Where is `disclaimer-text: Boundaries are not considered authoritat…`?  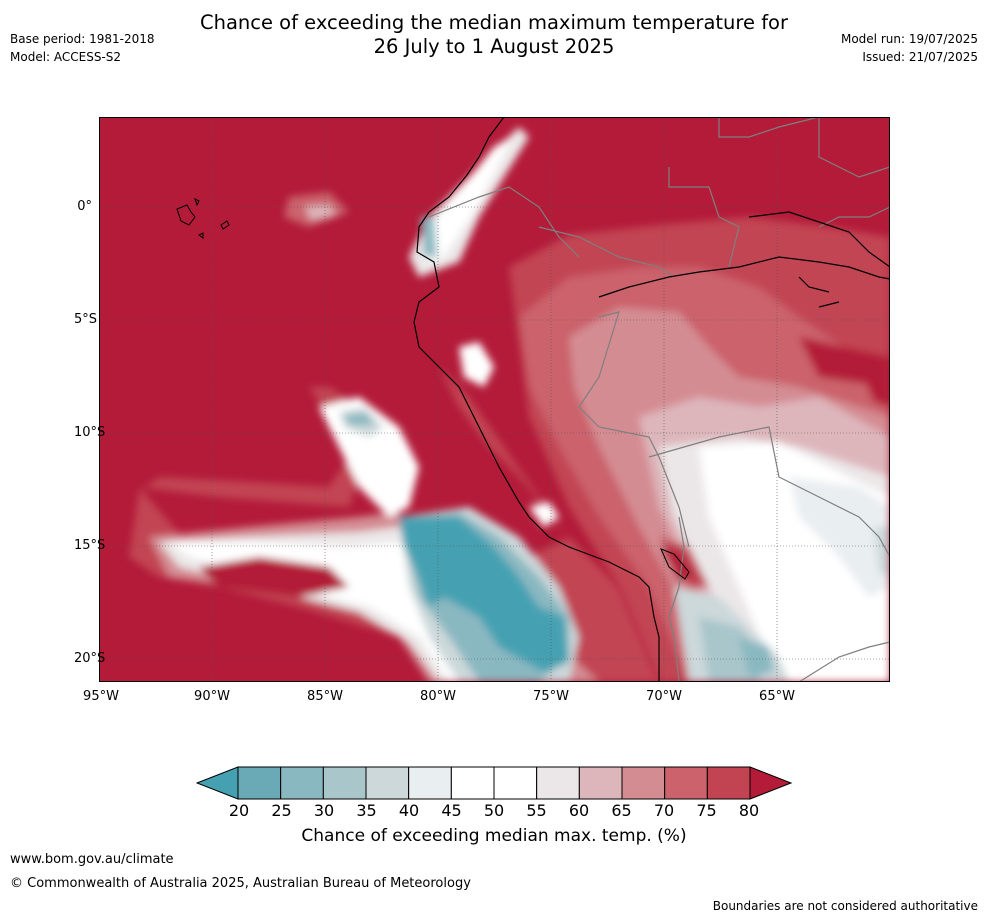
disclaimer-text: Boundaries are not considered authoritat… is located at coordinates (845, 906).